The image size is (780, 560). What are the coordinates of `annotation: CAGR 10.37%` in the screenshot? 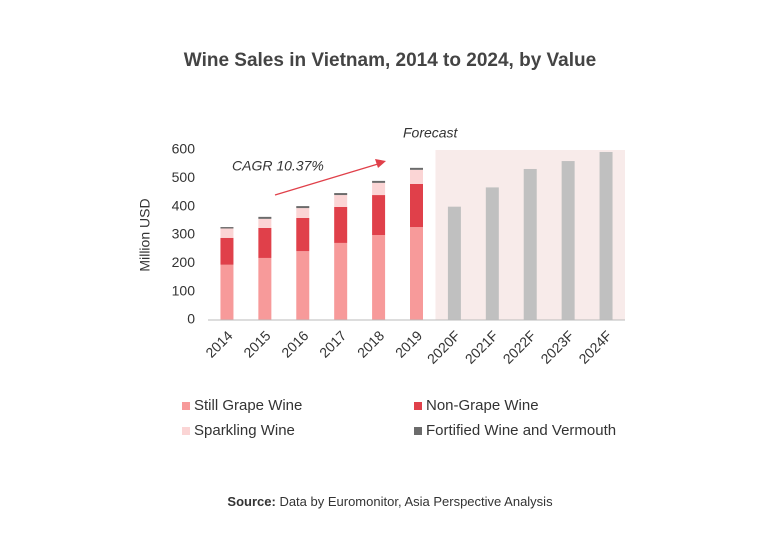 It's located at (278, 166).